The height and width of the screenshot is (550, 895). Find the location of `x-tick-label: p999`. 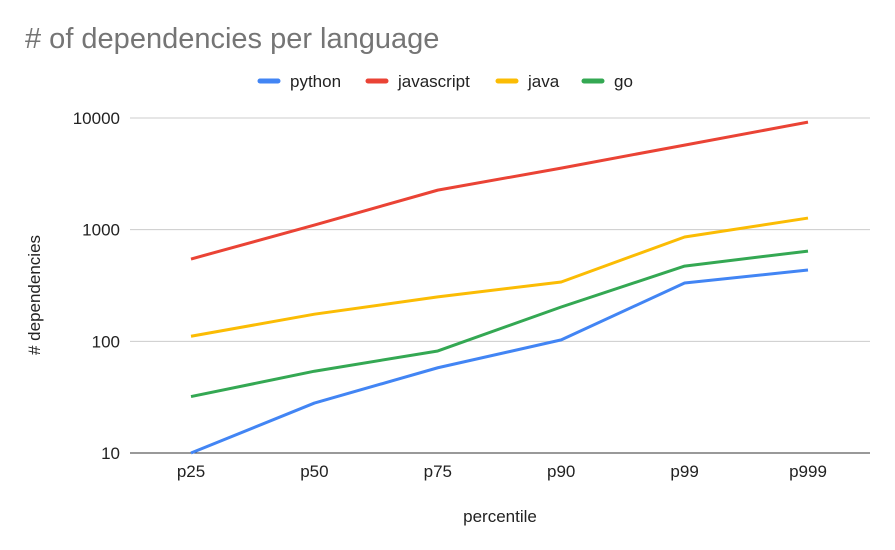

x-tick-label: p999 is located at coordinates (808, 471).